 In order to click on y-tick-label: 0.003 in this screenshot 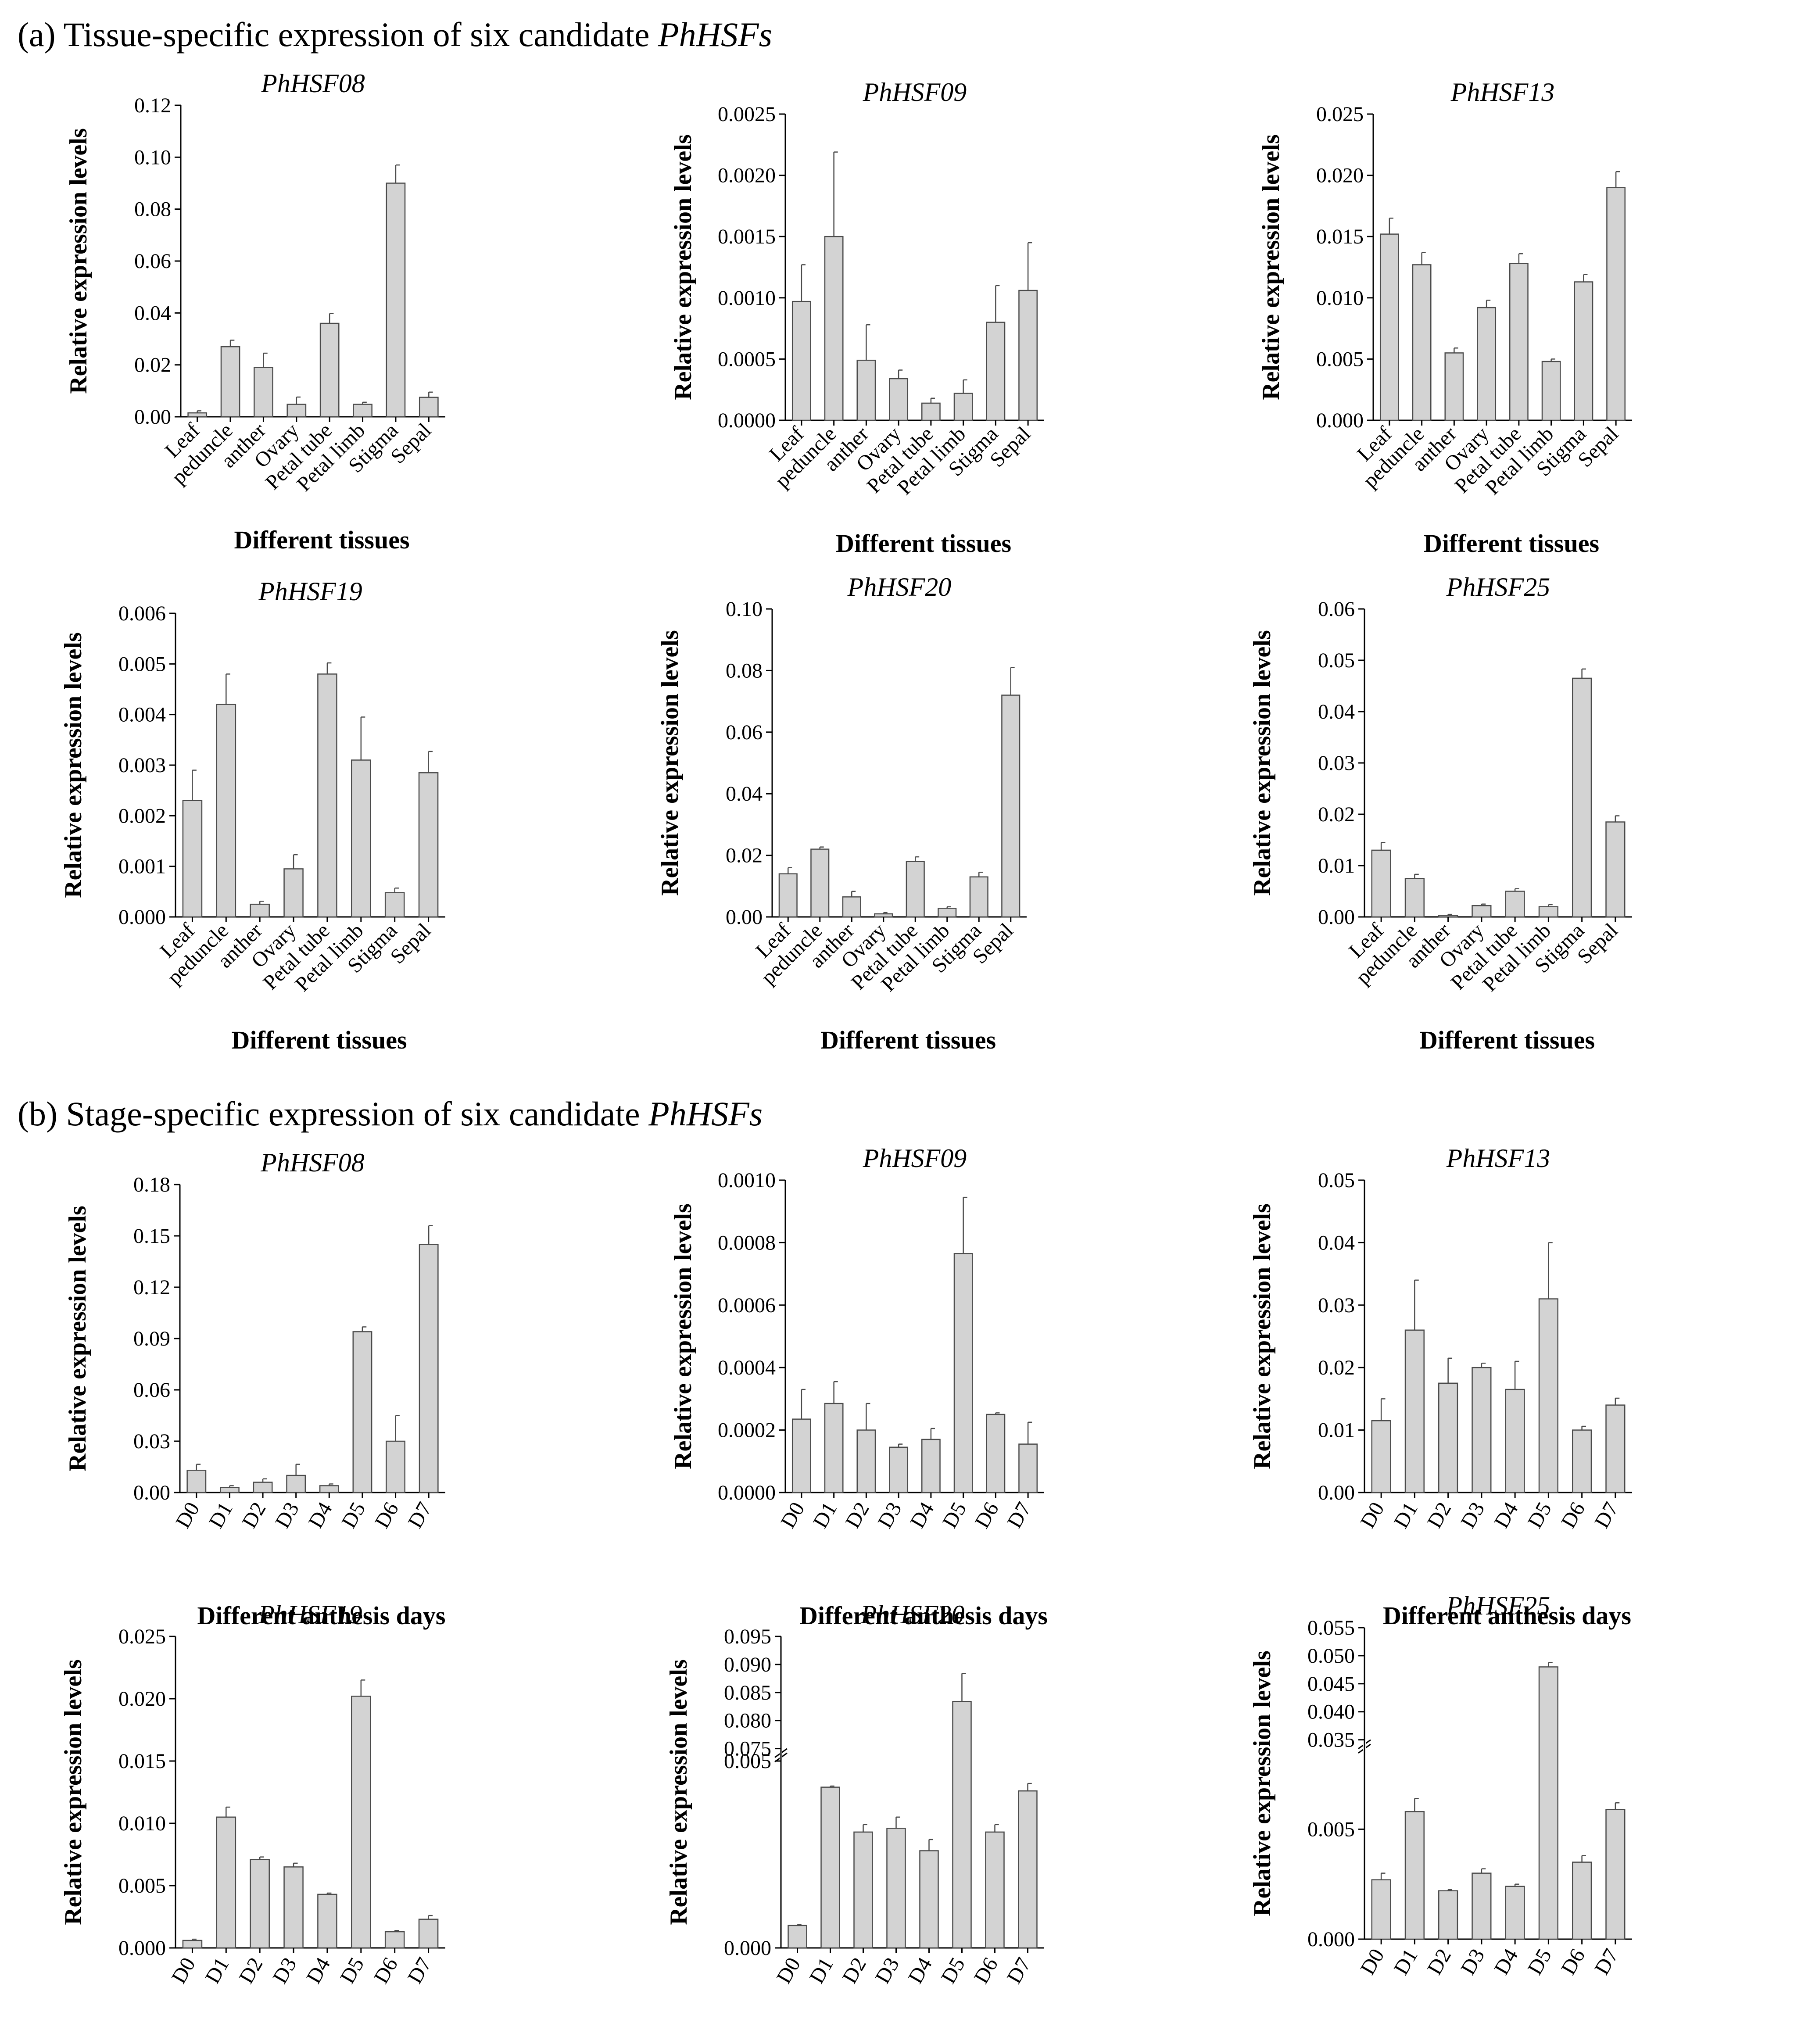, I will do `click(142, 765)`.